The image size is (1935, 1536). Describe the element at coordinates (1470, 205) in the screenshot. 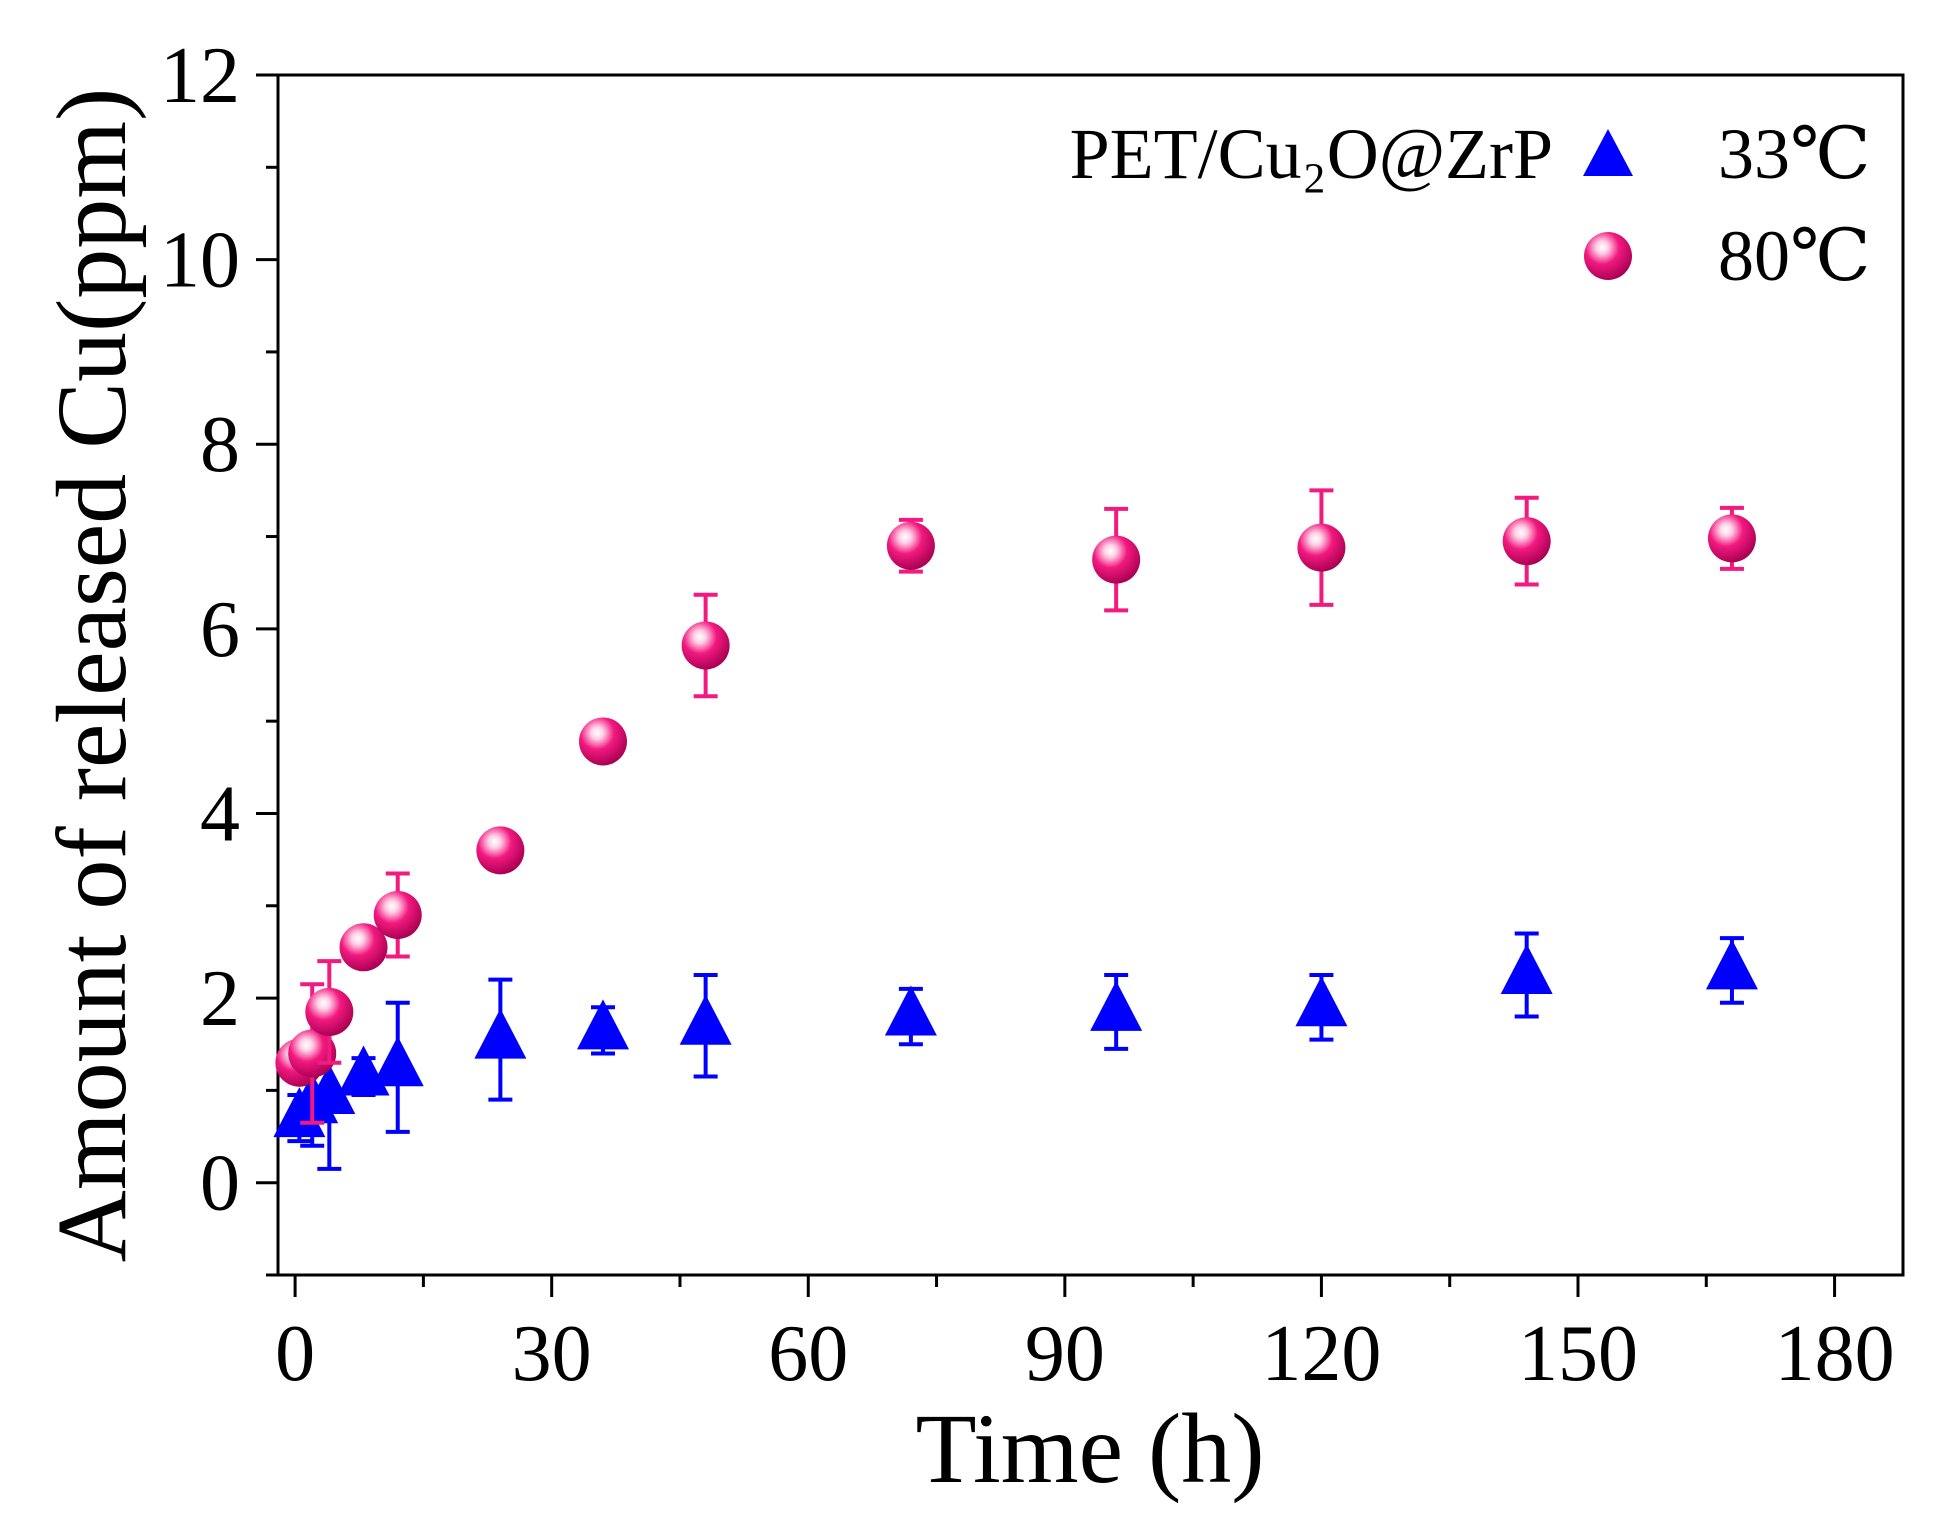

I see `legend: PET/Cu₂O@ZrP 33℃ 80℃` at that location.